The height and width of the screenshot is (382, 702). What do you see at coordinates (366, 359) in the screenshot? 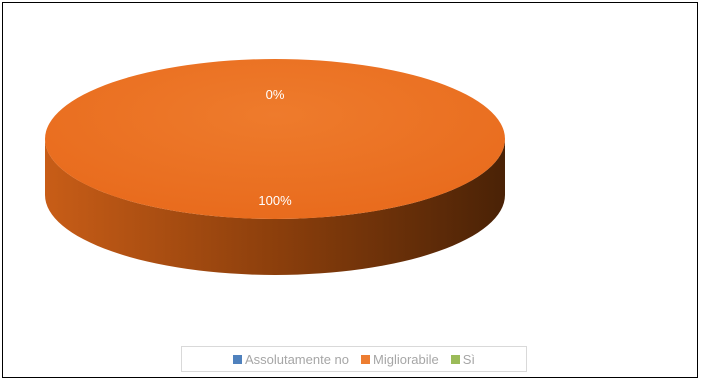
I see `legend-swatch-migliorabile` at bounding box center [366, 359].